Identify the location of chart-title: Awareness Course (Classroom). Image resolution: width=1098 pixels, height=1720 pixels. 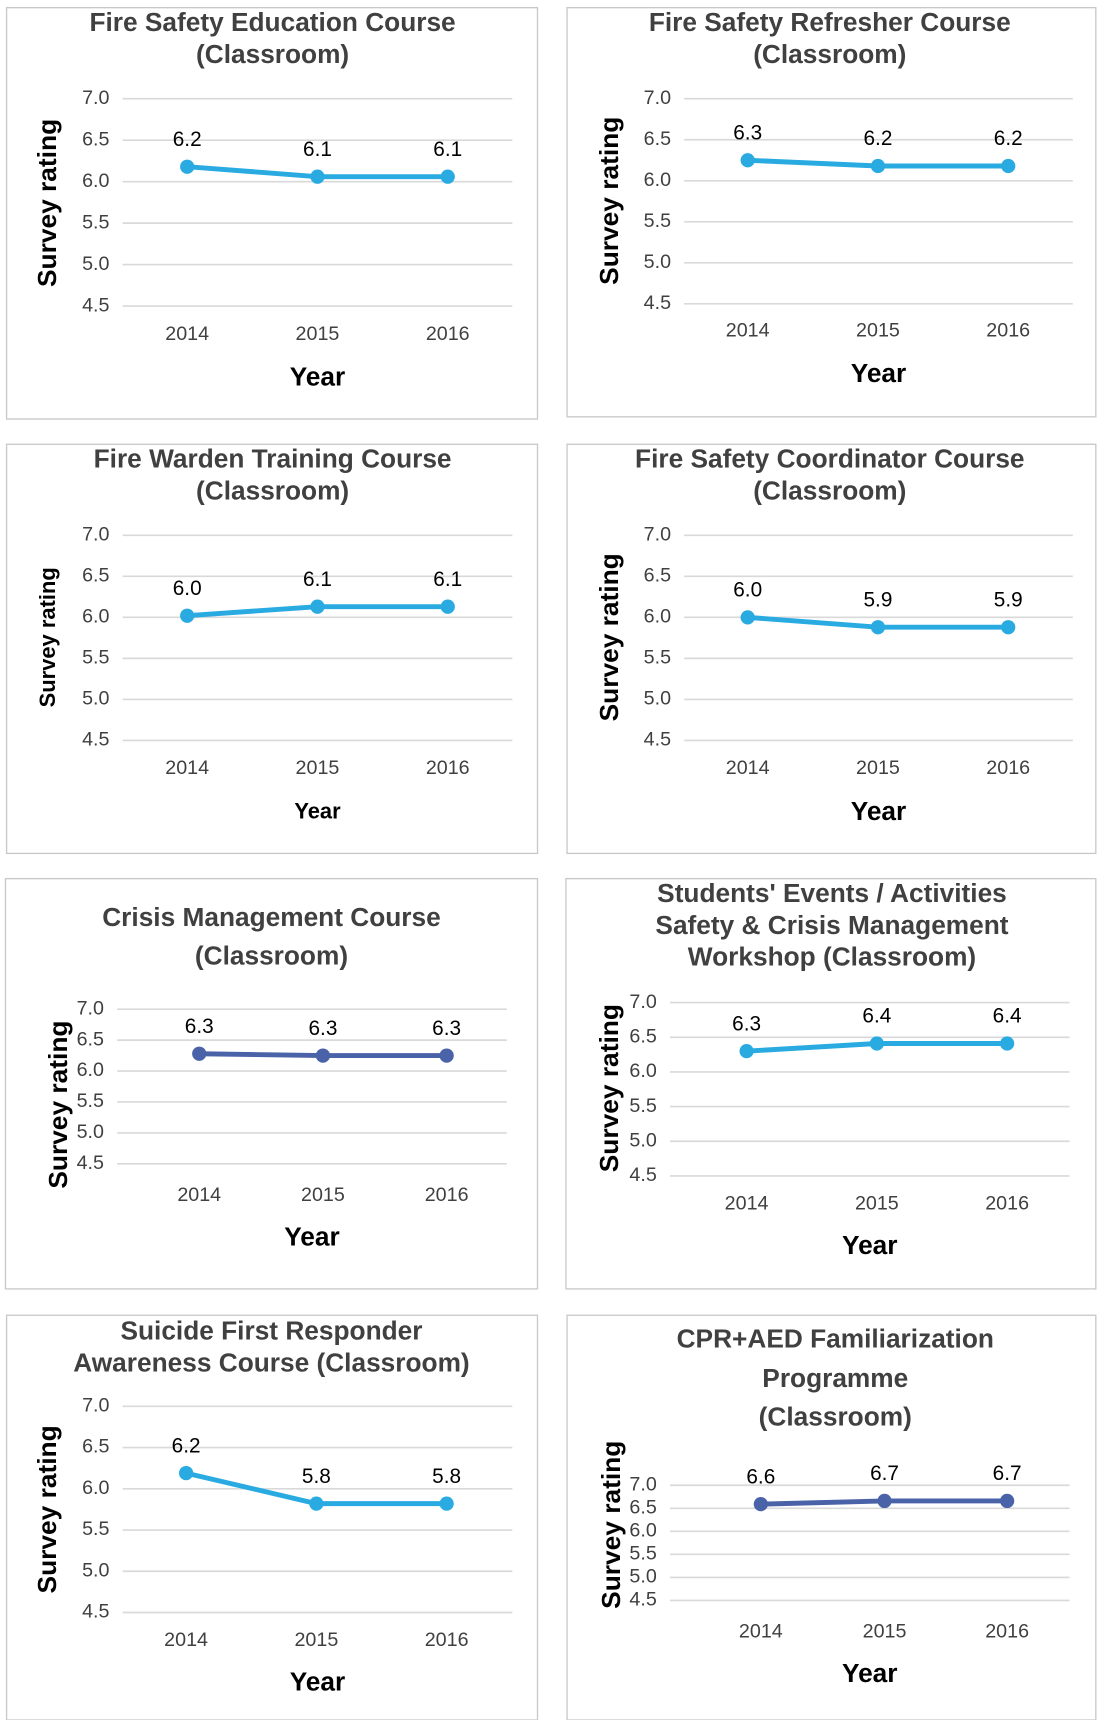
(271, 1363).